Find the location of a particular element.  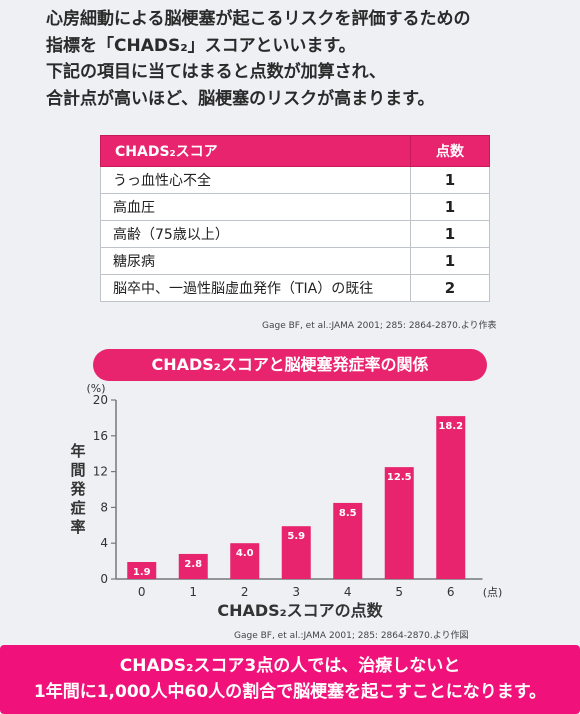

y-unit-label: (%) is located at coordinates (95, 388).